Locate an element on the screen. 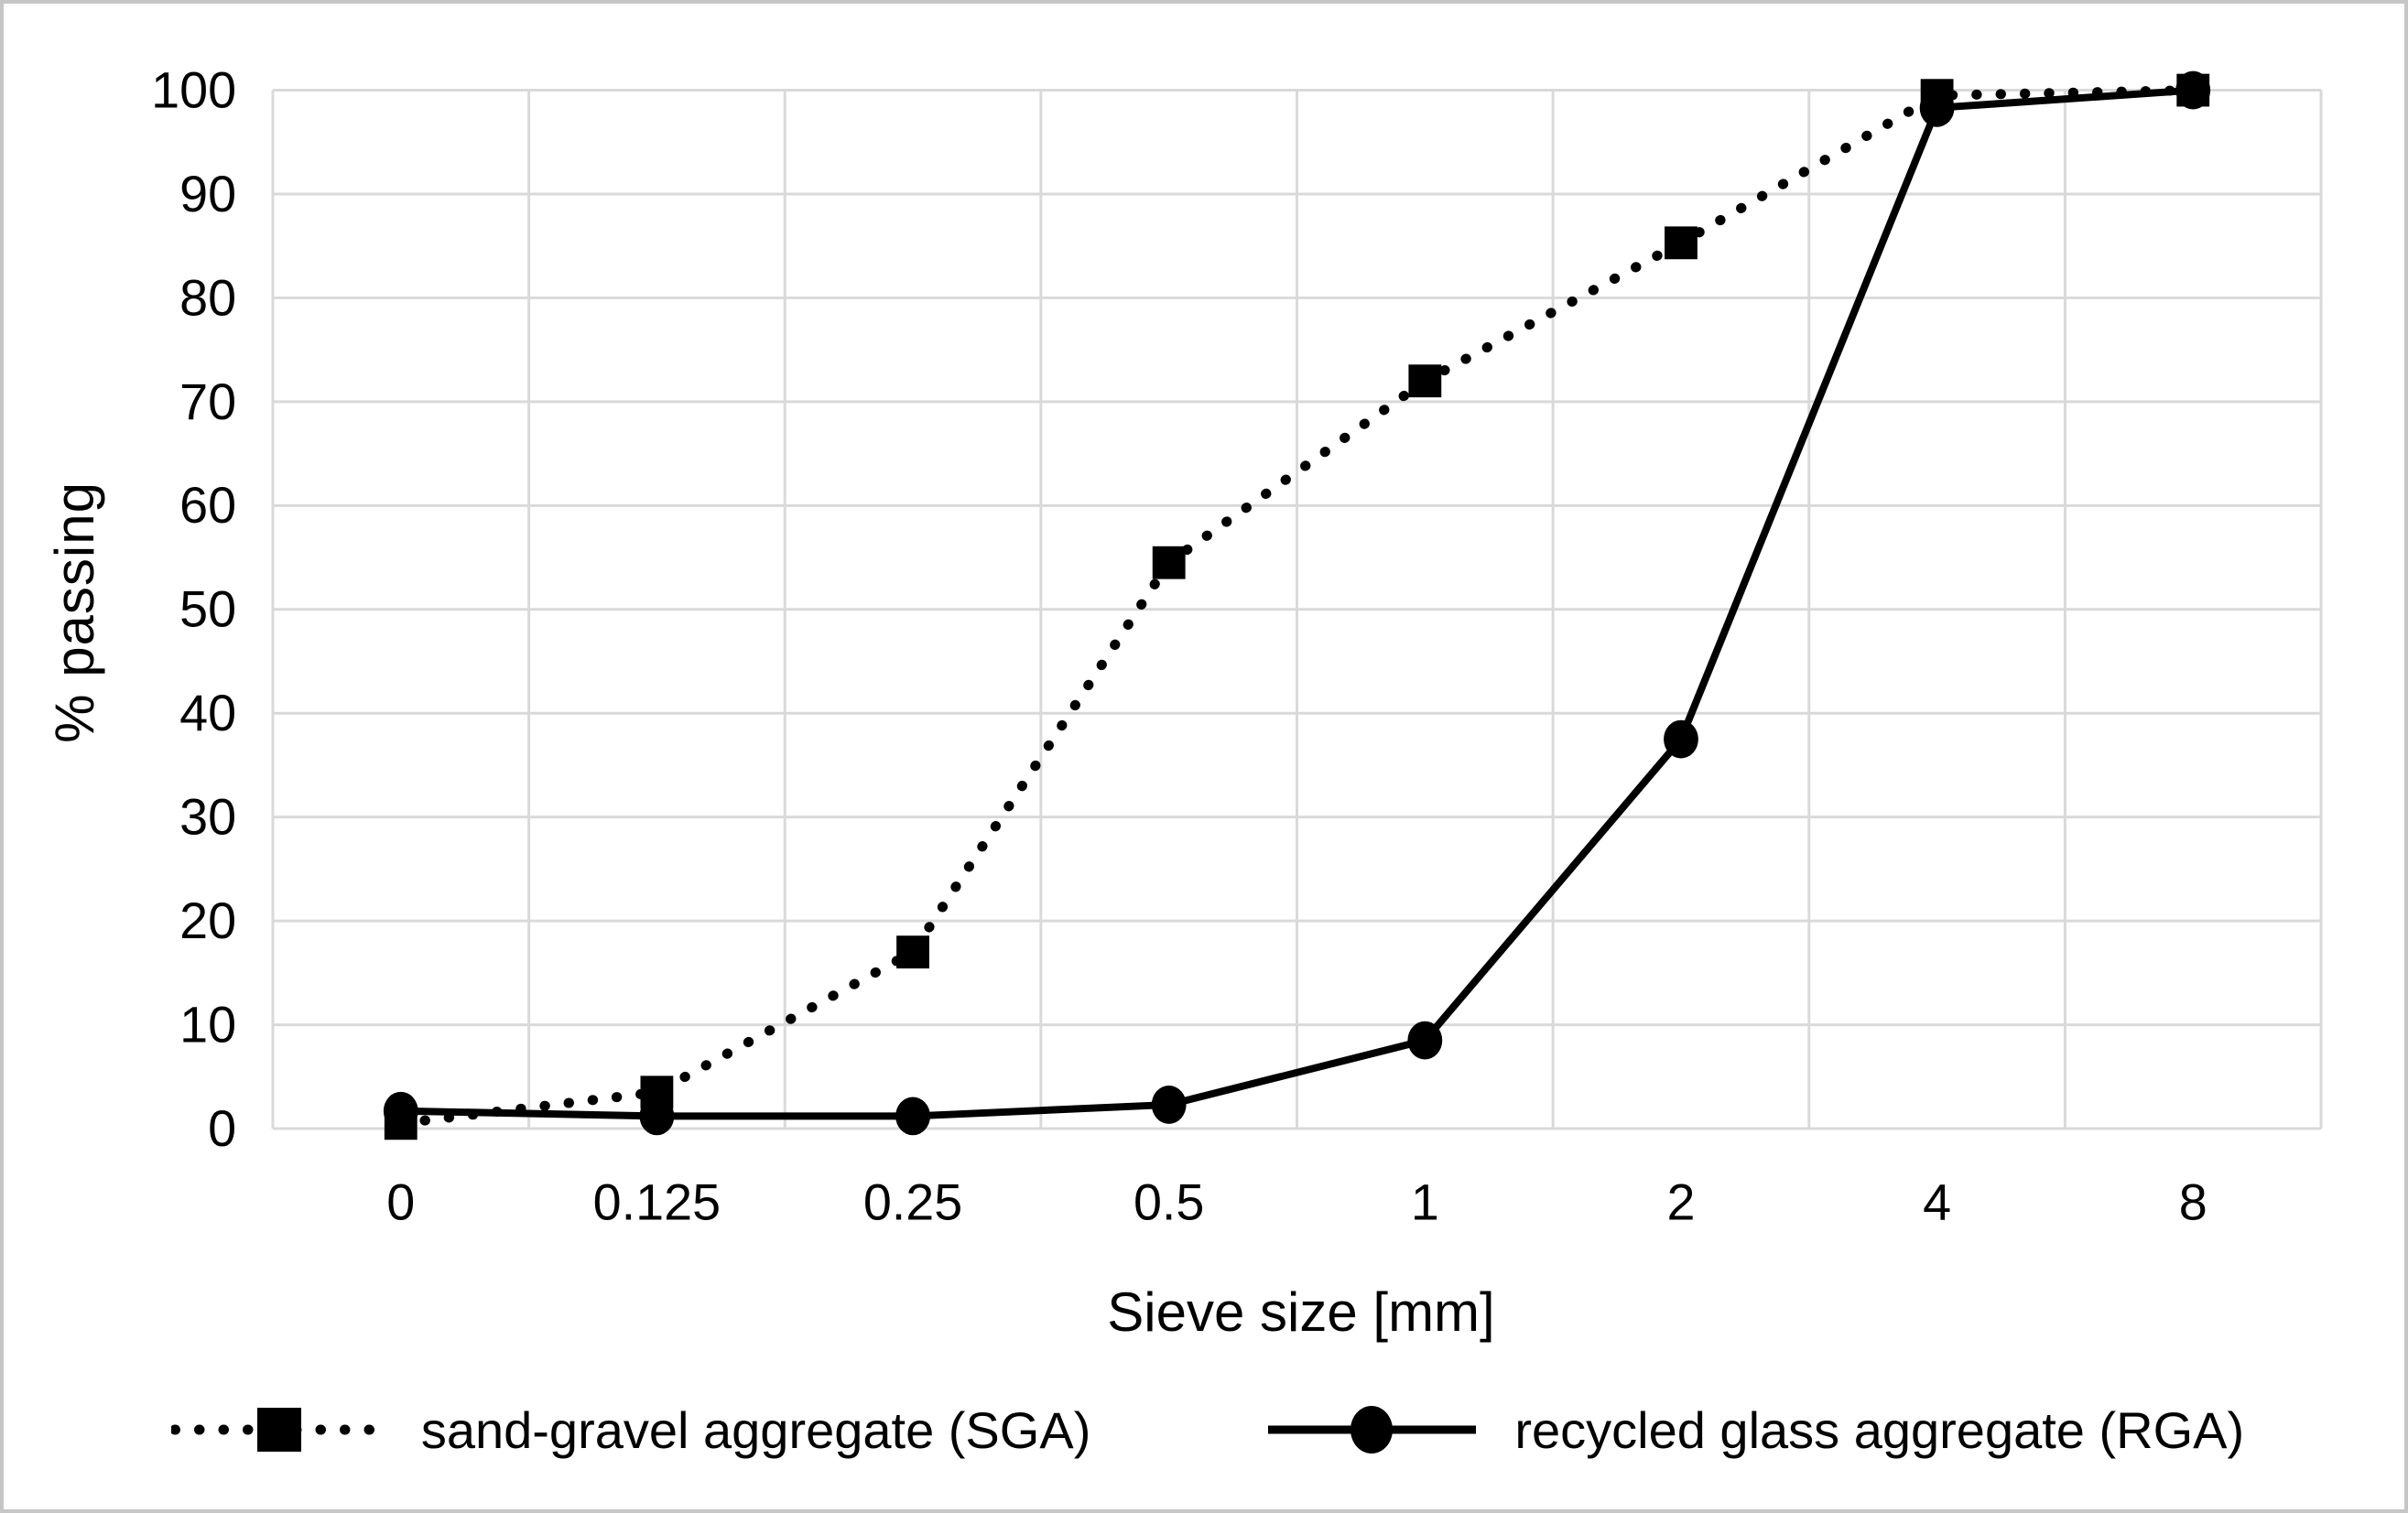 The height and width of the screenshot is (1513, 2408). sga-dotted-square-marker-icon is located at coordinates (278, 1430).